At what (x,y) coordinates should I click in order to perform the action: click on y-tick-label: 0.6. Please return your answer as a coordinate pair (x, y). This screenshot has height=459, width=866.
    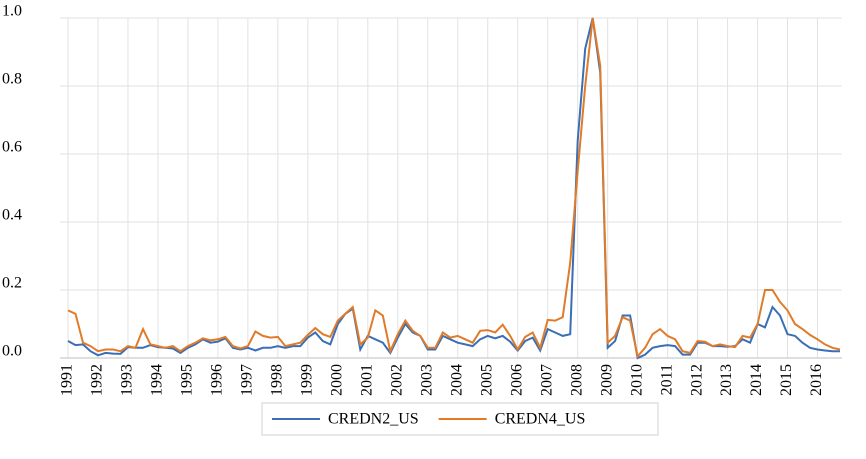
    Looking at the image, I should click on (12, 147).